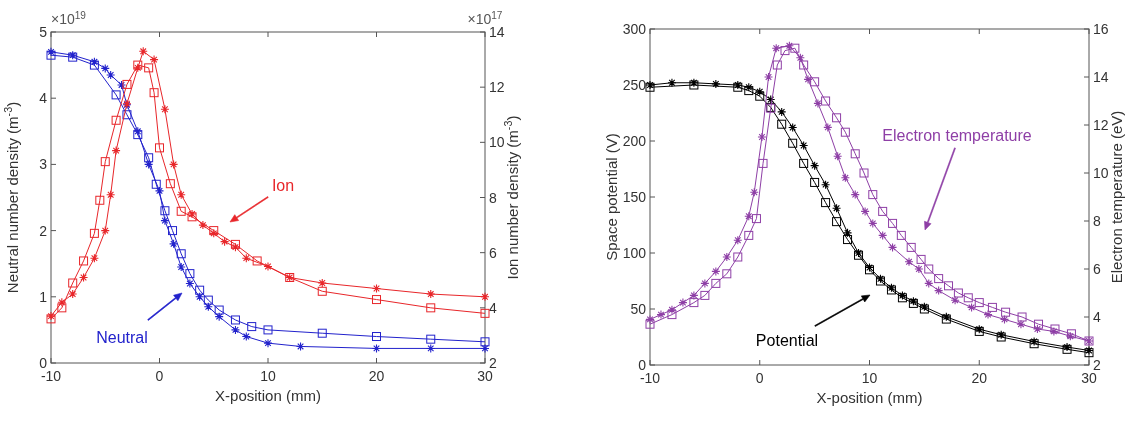  What do you see at coordinates (283, 185) in the screenshot?
I see `annotation: Ion` at bounding box center [283, 185].